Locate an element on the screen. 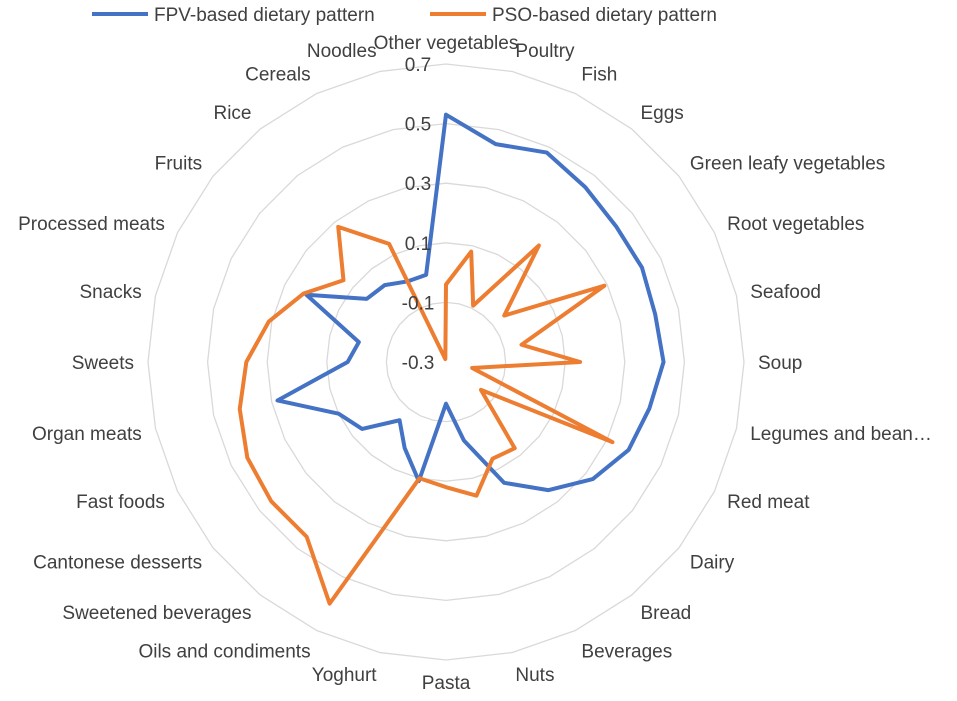 This screenshot has height=701, width=957. tick-label: 0.3 is located at coordinates (418, 184).